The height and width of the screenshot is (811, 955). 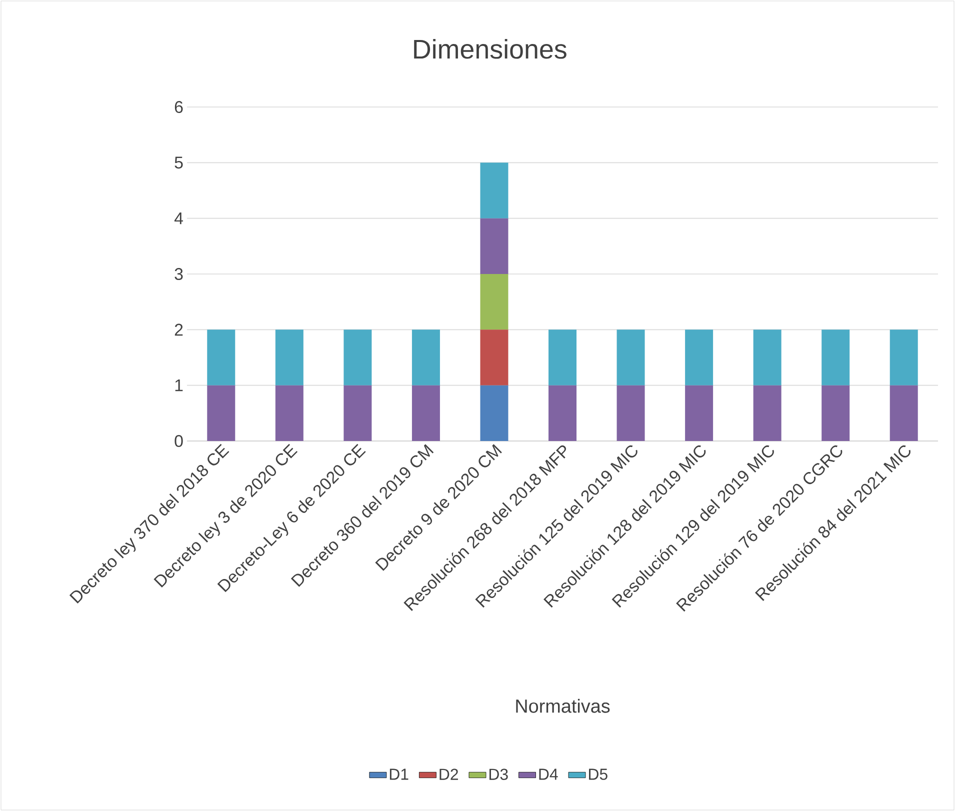 What do you see at coordinates (179, 386) in the screenshot?
I see `y-tick-label: 1` at bounding box center [179, 386].